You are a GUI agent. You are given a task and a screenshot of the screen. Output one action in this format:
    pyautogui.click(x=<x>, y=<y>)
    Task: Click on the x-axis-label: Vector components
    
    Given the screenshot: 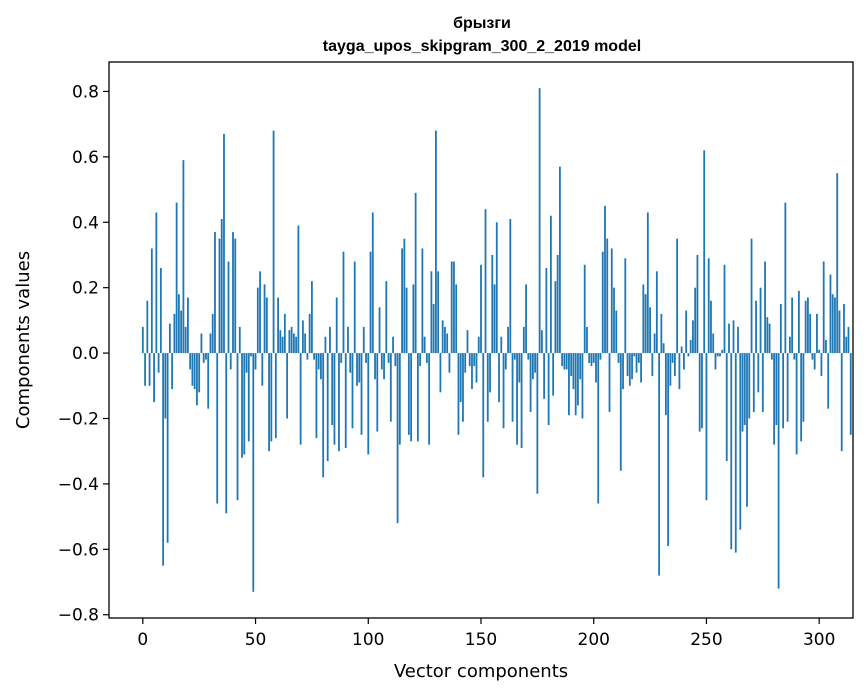 What is the action you would take?
    pyautogui.click(x=481, y=671)
    